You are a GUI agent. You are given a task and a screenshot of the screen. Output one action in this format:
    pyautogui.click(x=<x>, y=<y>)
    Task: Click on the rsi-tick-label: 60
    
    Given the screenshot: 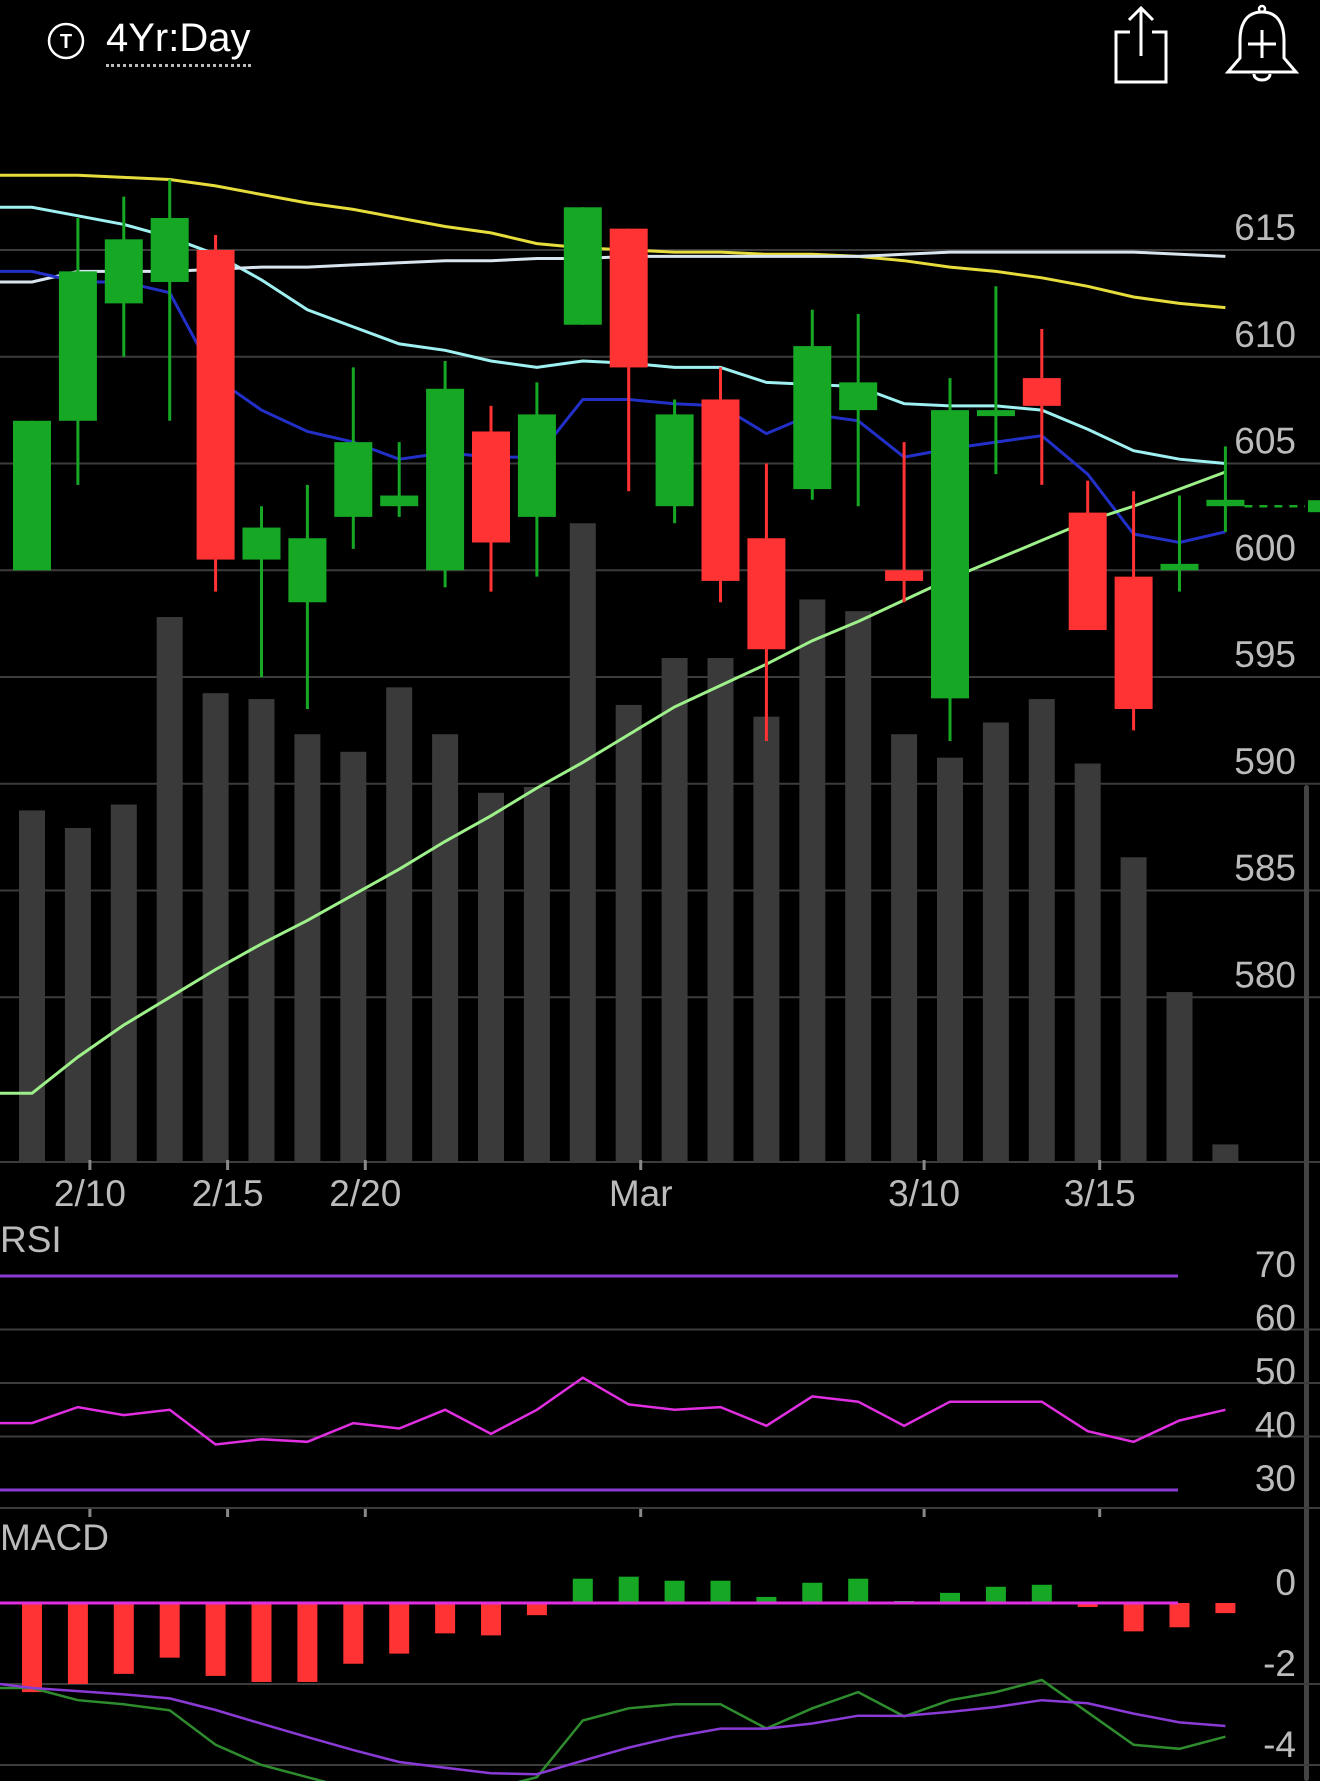 What is the action you would take?
    pyautogui.click(x=1275, y=1318)
    